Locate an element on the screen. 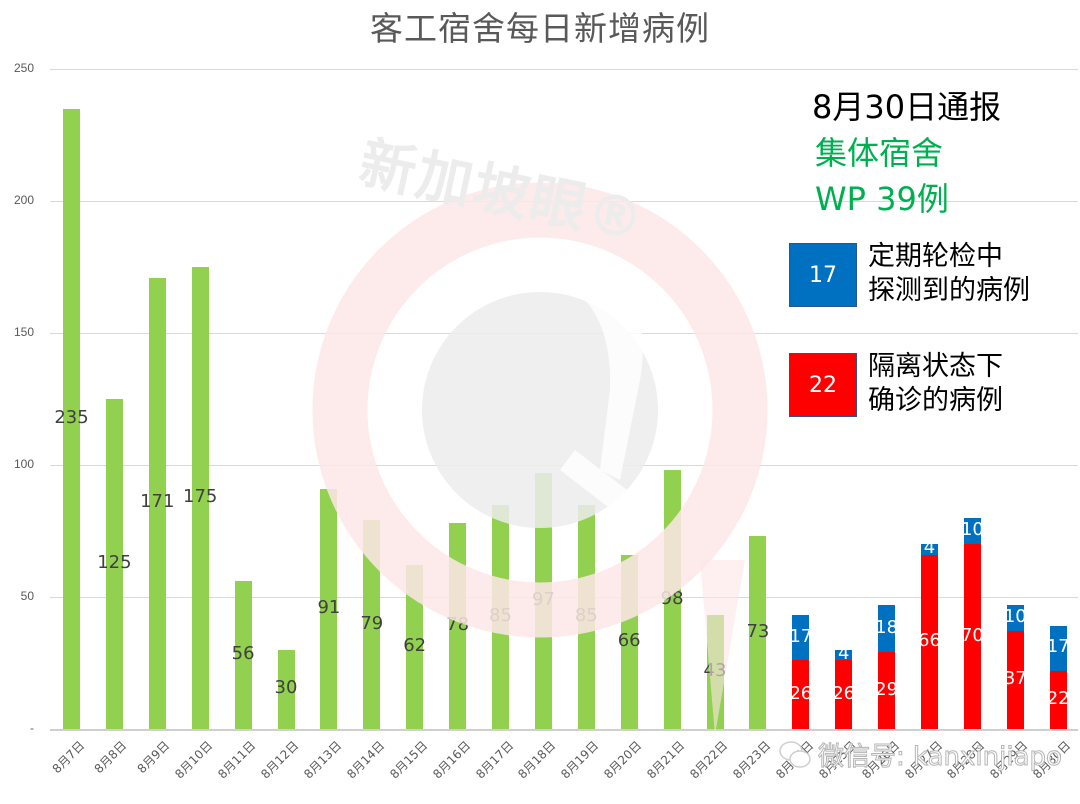 The image size is (1080, 804). bar-value-label: 56 is located at coordinates (243, 654).